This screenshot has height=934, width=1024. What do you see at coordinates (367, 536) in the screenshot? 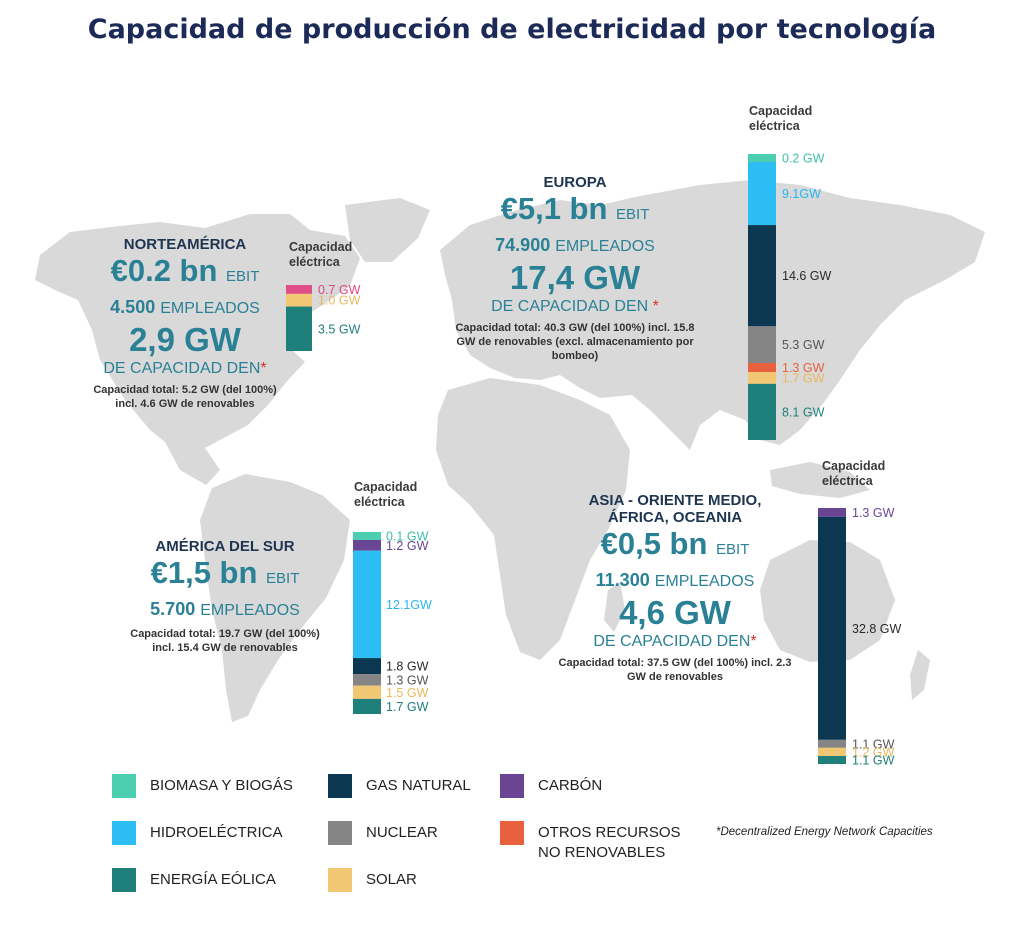
I see `bar-segment-sa-biomasa` at bounding box center [367, 536].